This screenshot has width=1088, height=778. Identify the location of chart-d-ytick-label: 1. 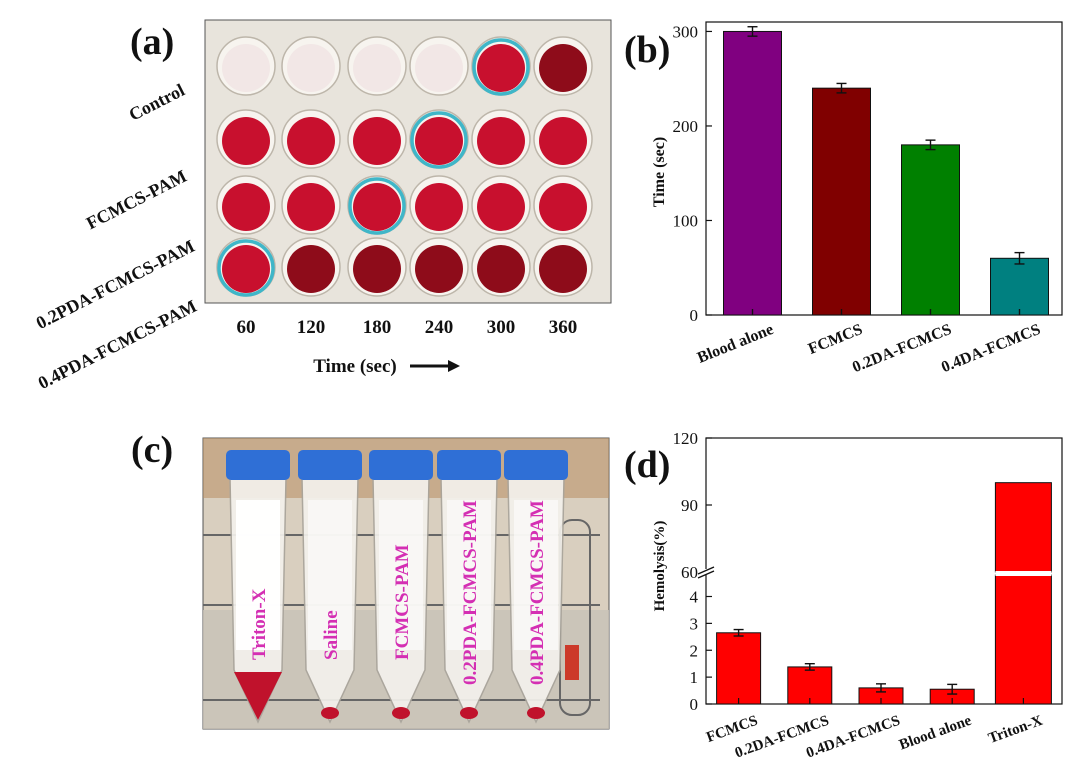
(694, 677).